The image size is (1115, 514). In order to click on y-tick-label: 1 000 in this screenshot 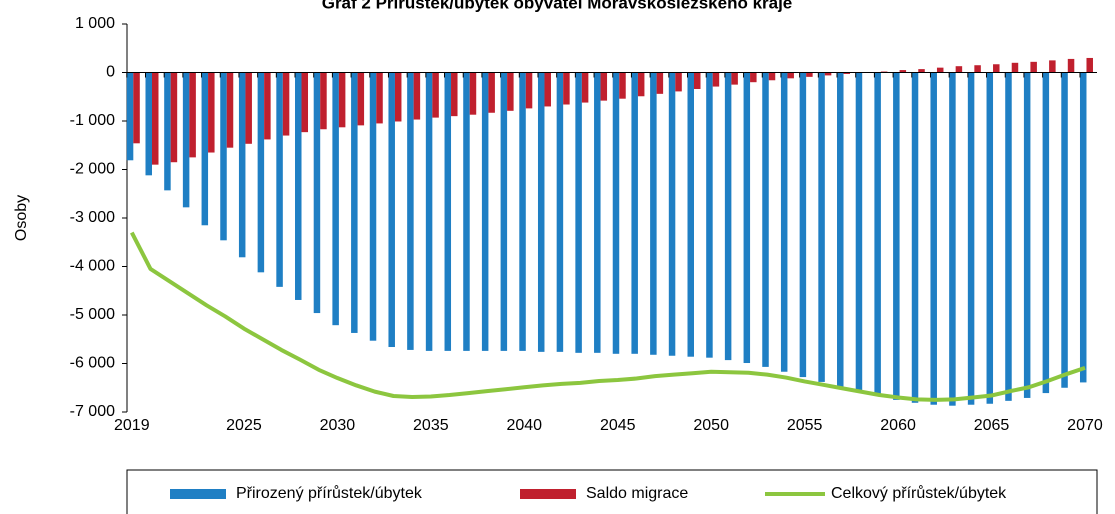, I will do `click(95, 23)`.